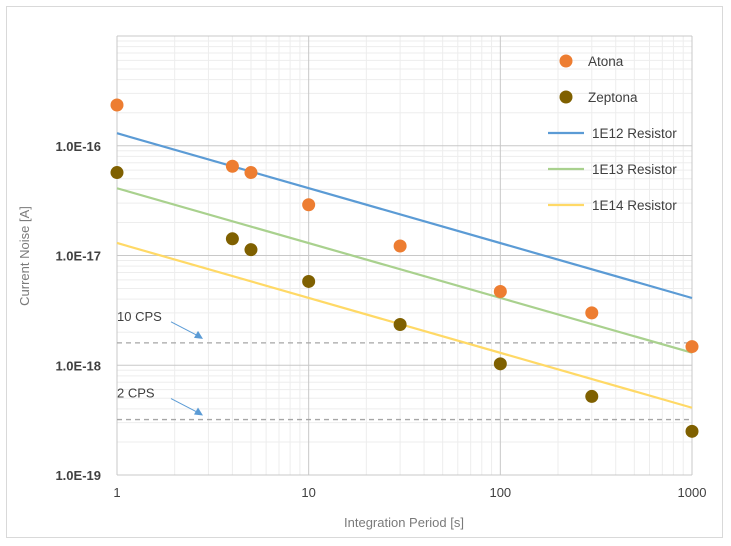 The width and height of the screenshot is (731, 546). What do you see at coordinates (500, 492) in the screenshot?
I see `x-tick-label: 100` at bounding box center [500, 492].